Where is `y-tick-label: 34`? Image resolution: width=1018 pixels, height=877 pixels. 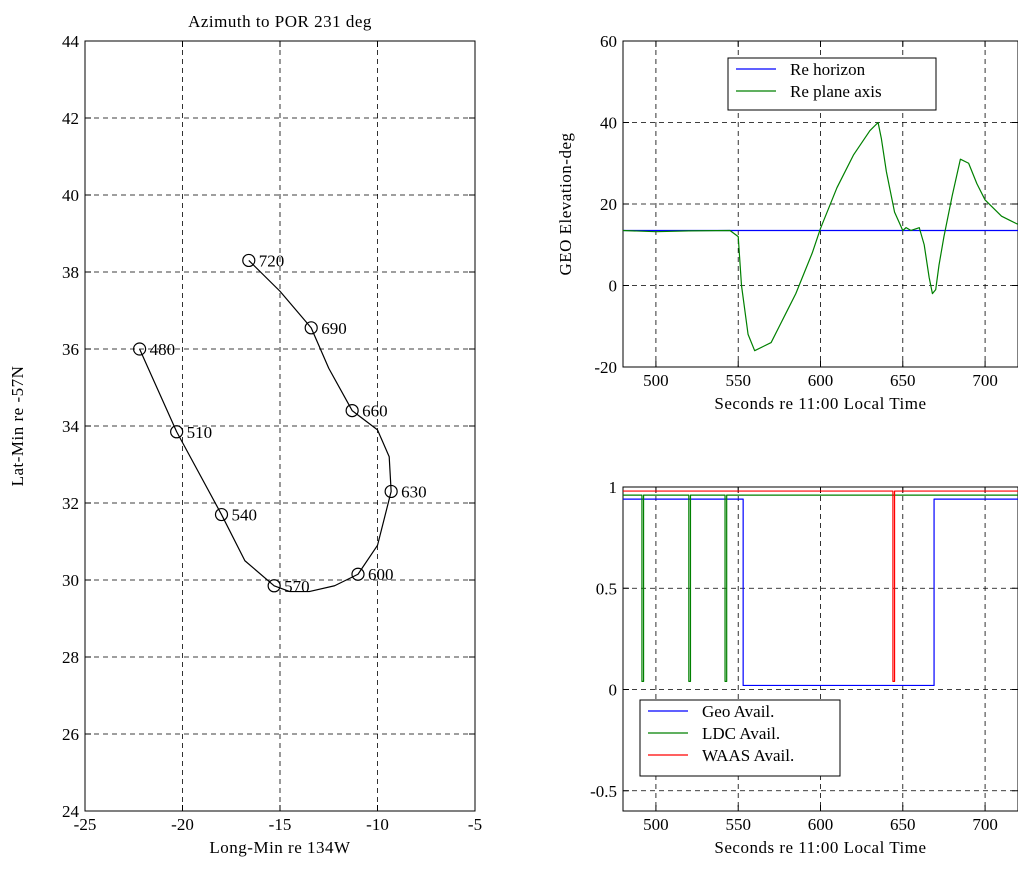
y-tick-label: 34 is located at coordinates (71, 426).